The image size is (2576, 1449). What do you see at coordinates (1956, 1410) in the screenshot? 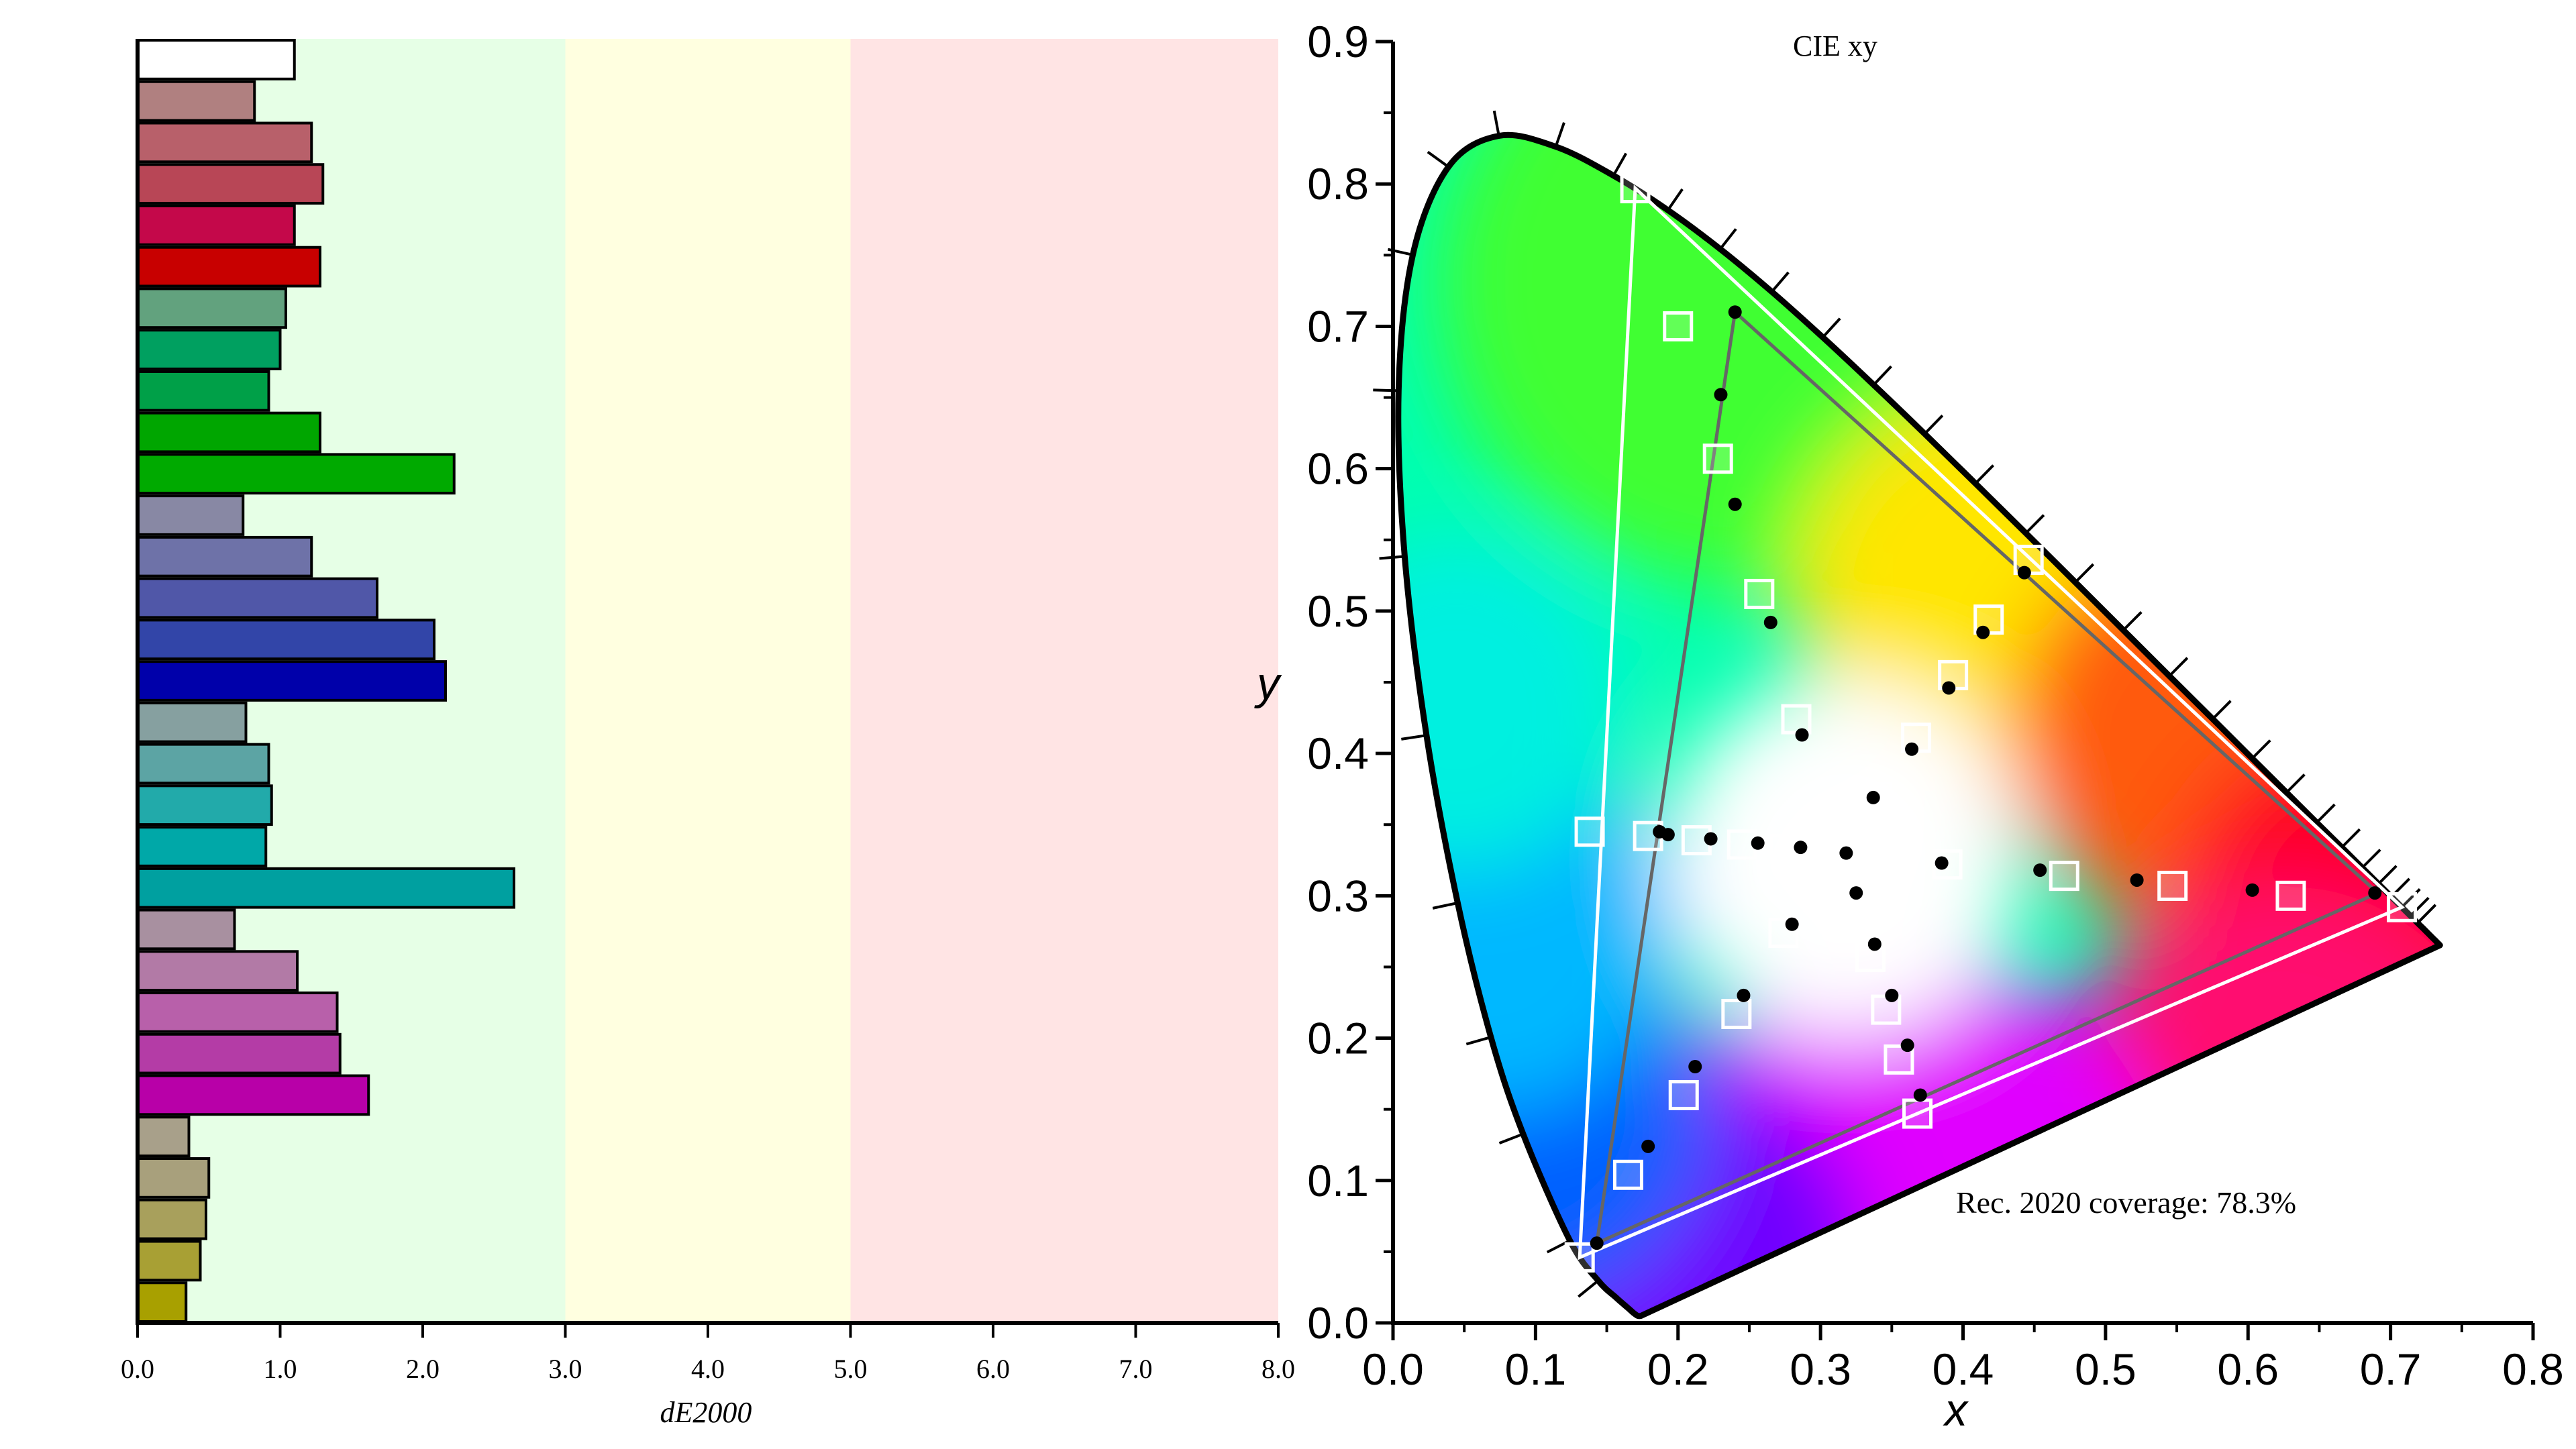
I see `cie-x-axis-label: x` at bounding box center [1956, 1410].